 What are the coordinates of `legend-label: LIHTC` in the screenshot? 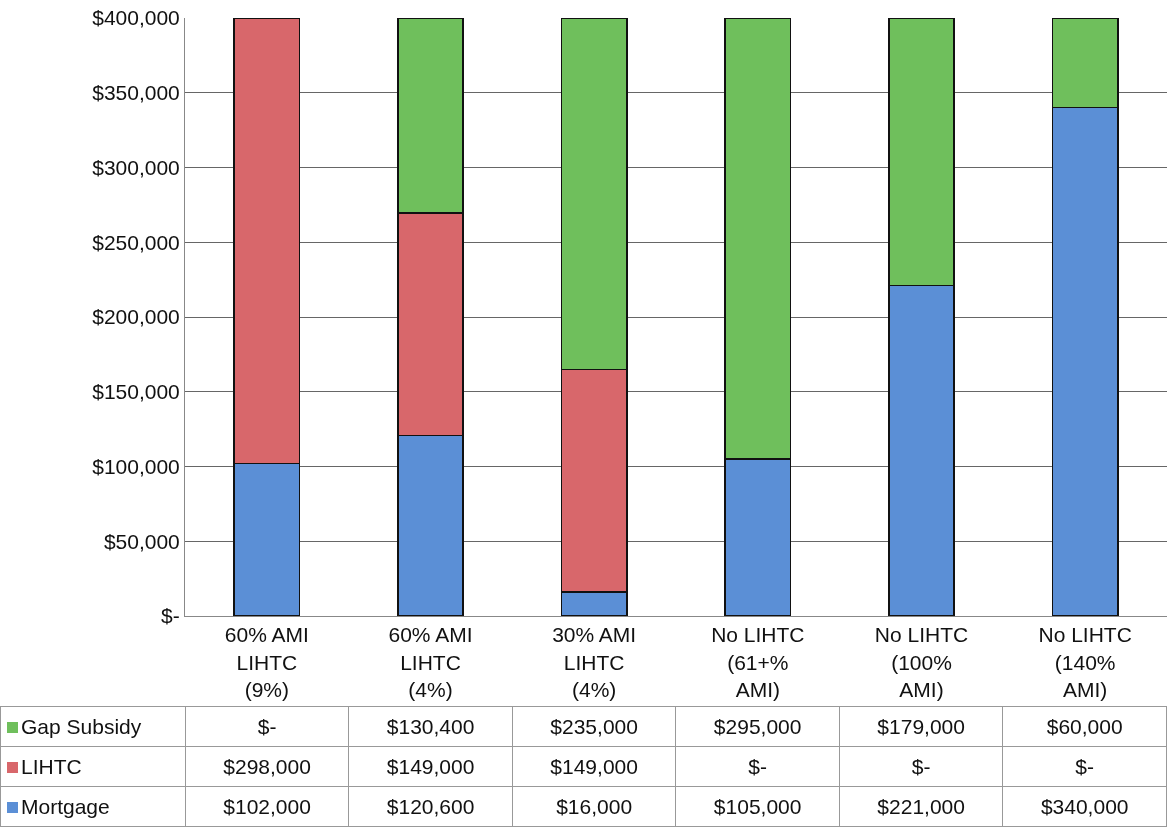 It's located at (93, 766).